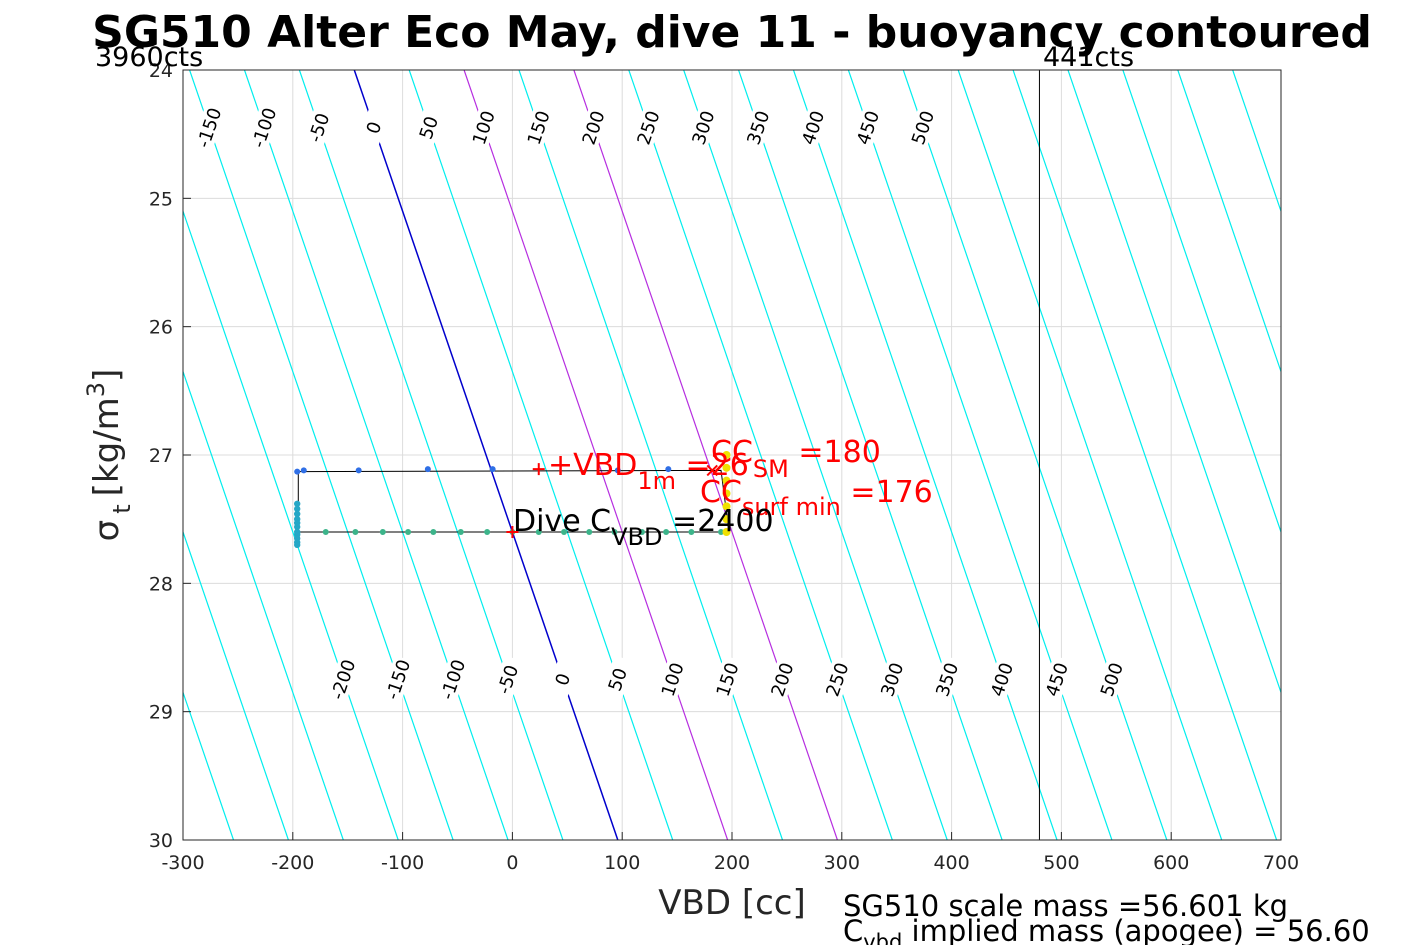 This screenshot has height=945, width=1417. Describe the element at coordinates (402, 863) in the screenshot. I see `x-tick-label: -100` at that location.